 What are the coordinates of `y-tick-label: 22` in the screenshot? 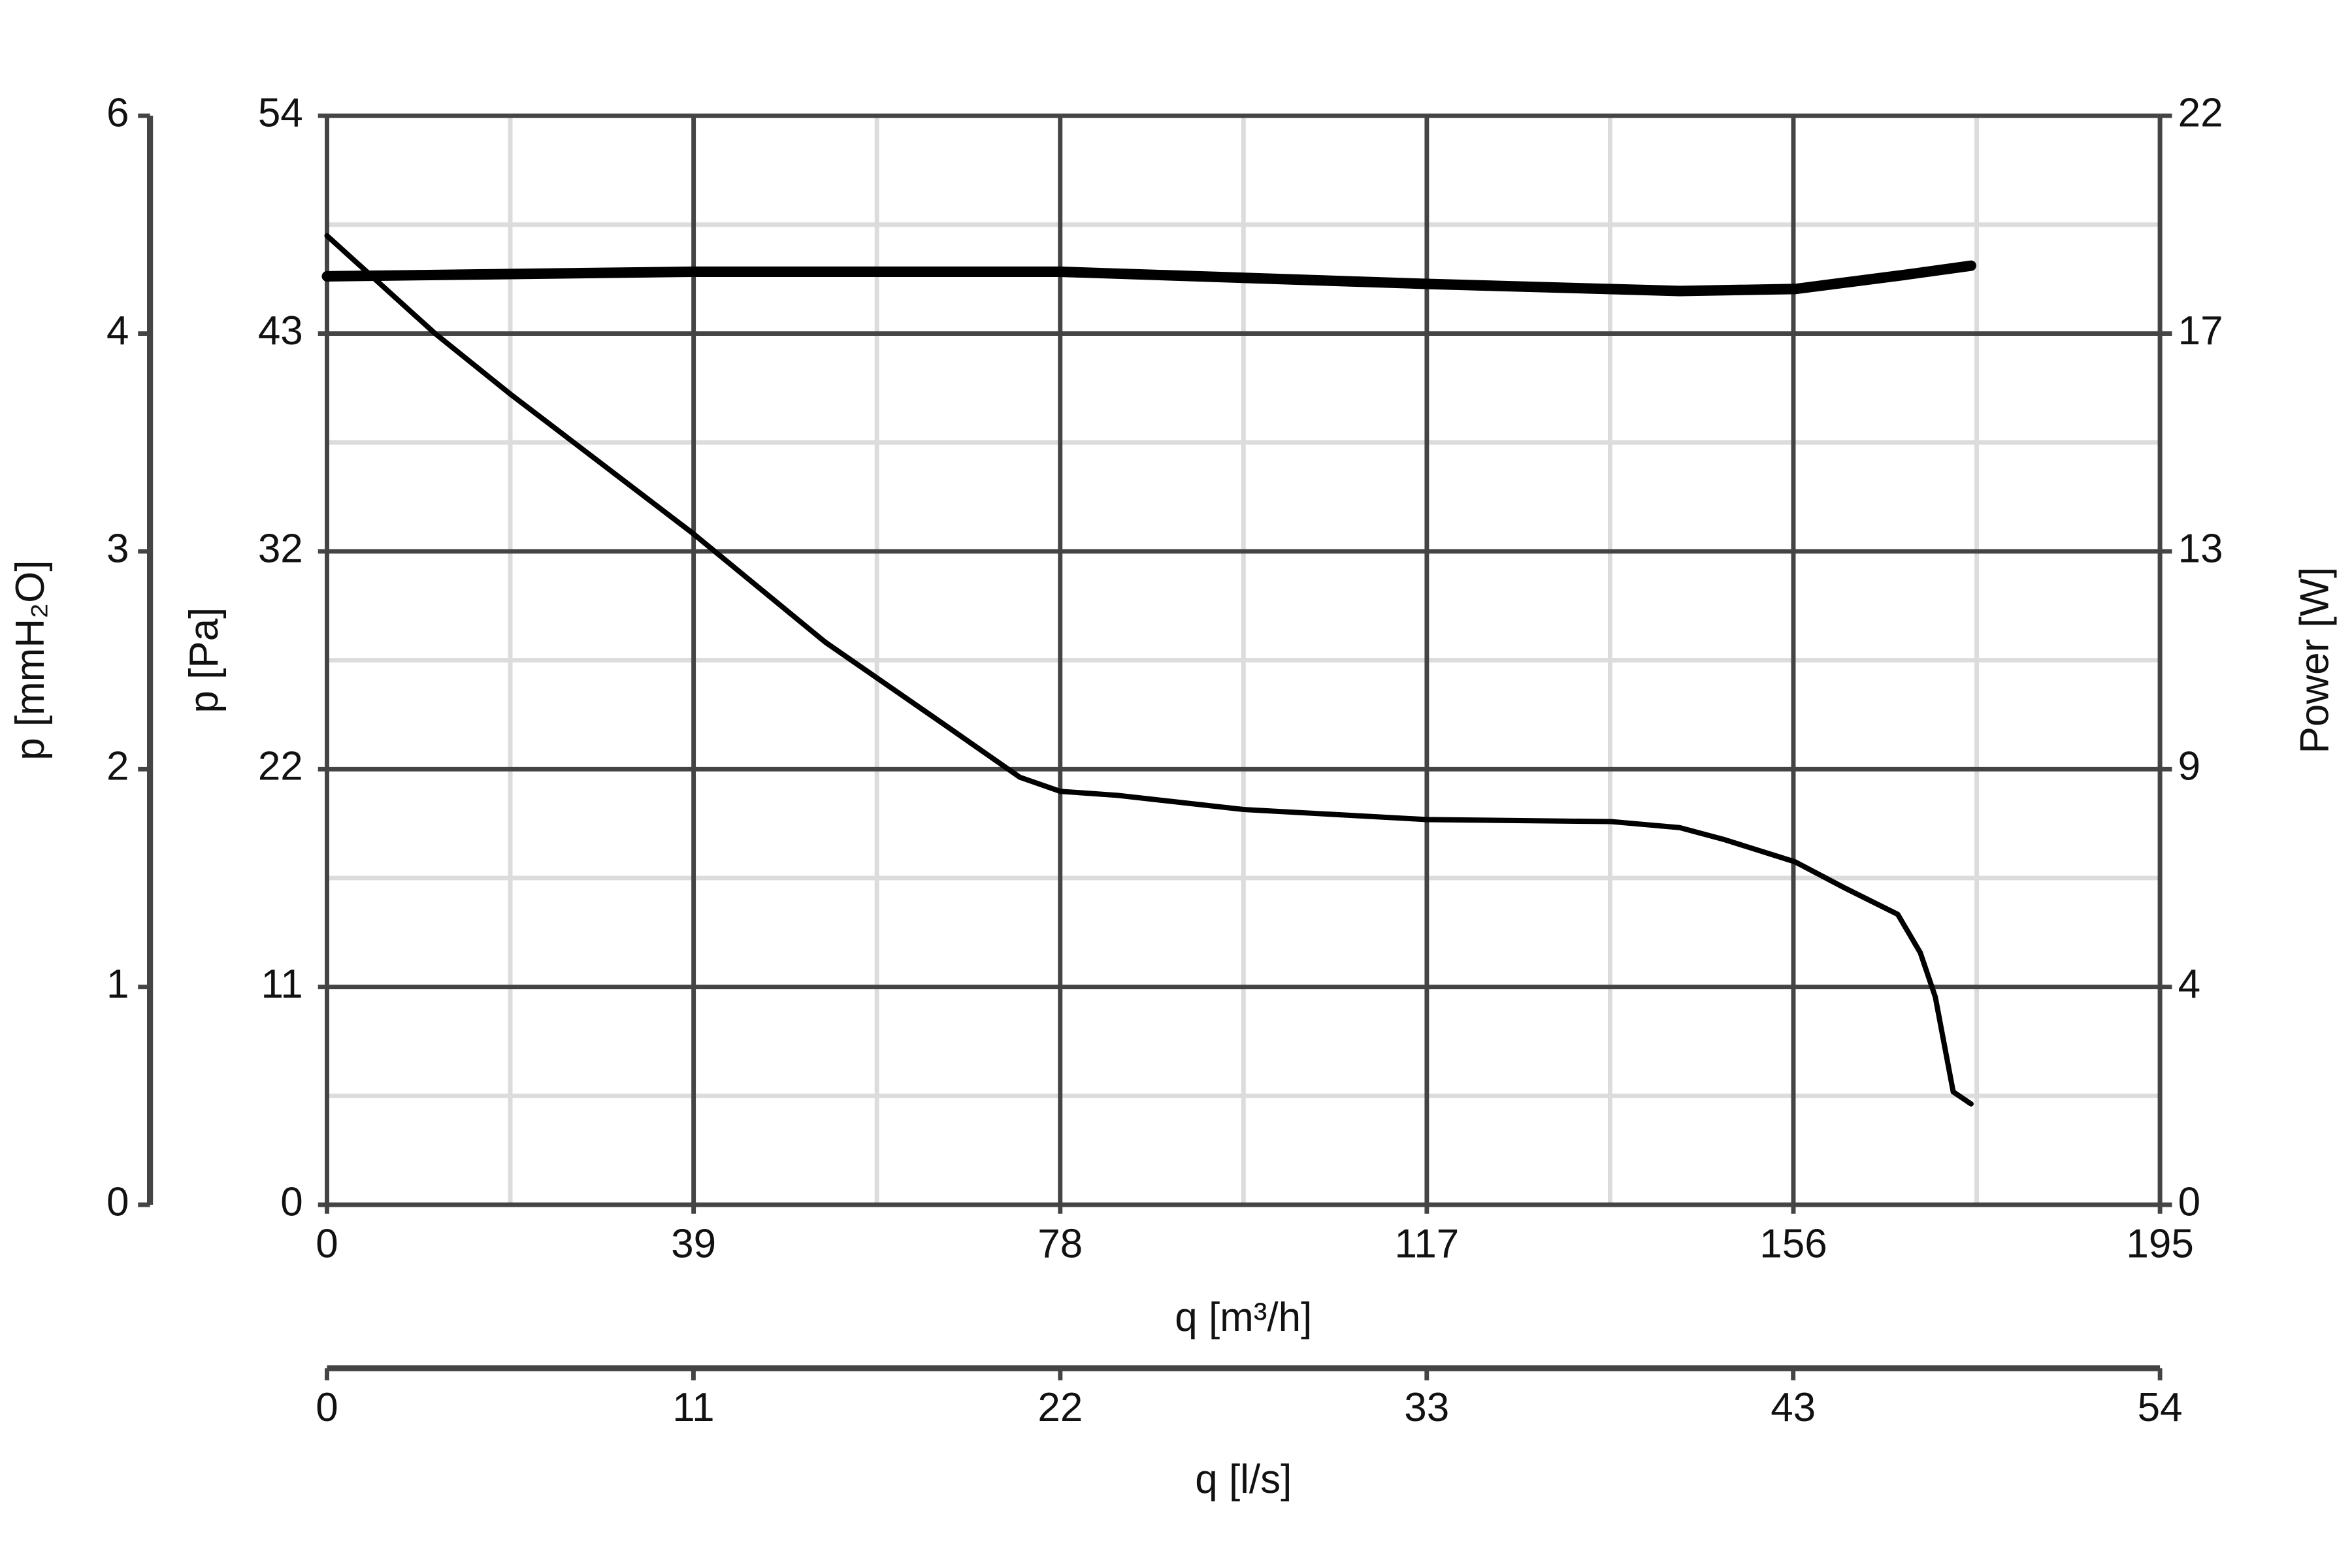 It's located at (280, 766).